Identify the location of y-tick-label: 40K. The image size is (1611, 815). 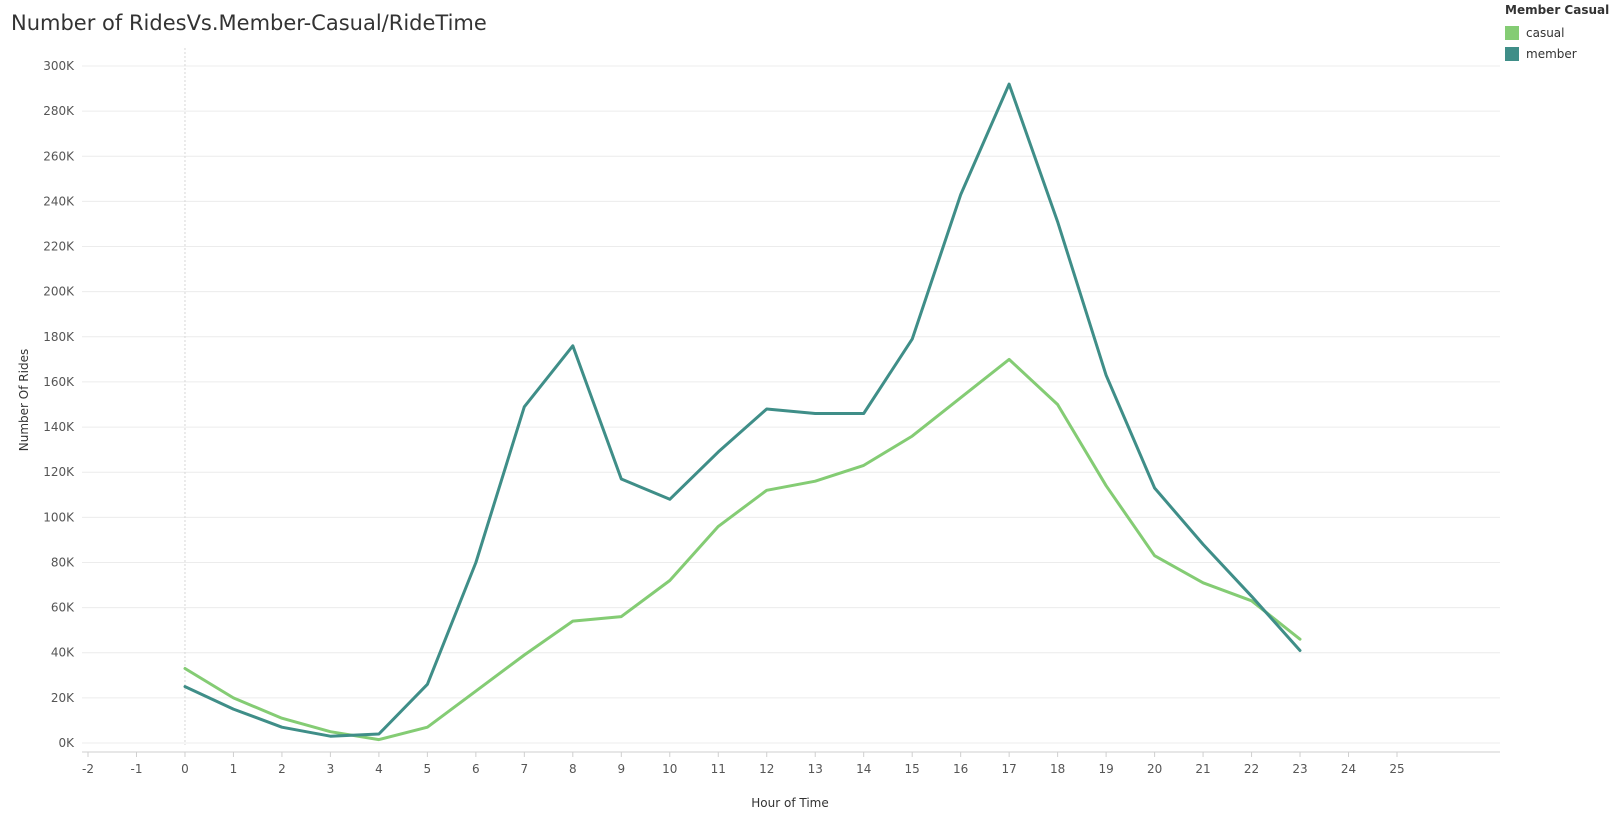
(63, 653).